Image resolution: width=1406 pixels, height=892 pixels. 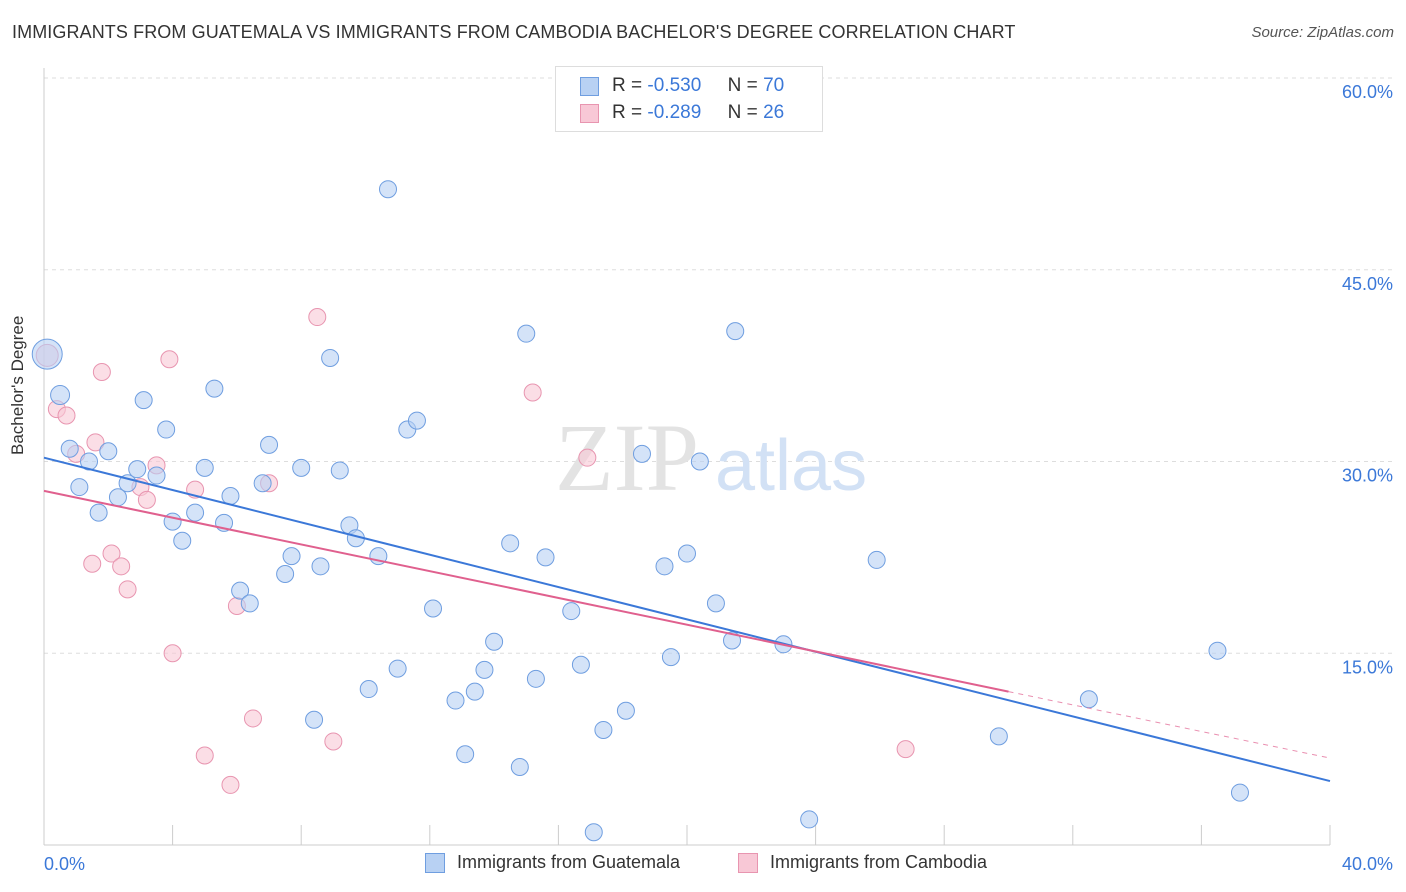 What do you see at coordinates (1322, 32) in the screenshot?
I see `source-label: Source: ZipAtlas.com` at bounding box center [1322, 32].